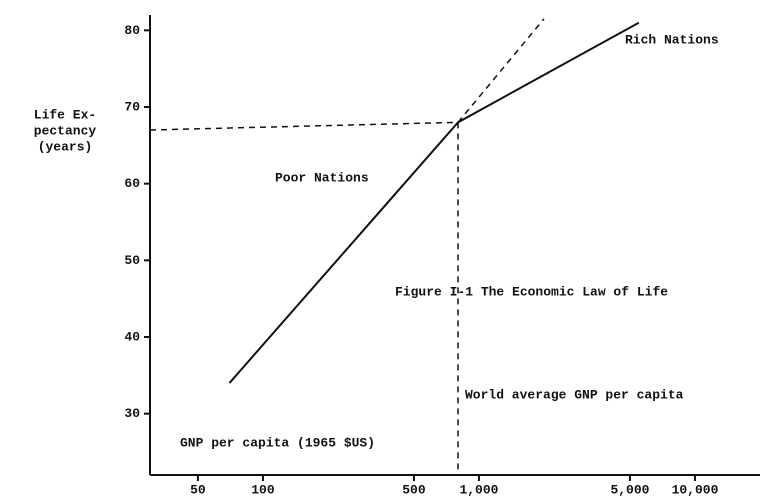  Describe the element at coordinates (132, 336) in the screenshot. I see `y-tick-label: 40` at that location.